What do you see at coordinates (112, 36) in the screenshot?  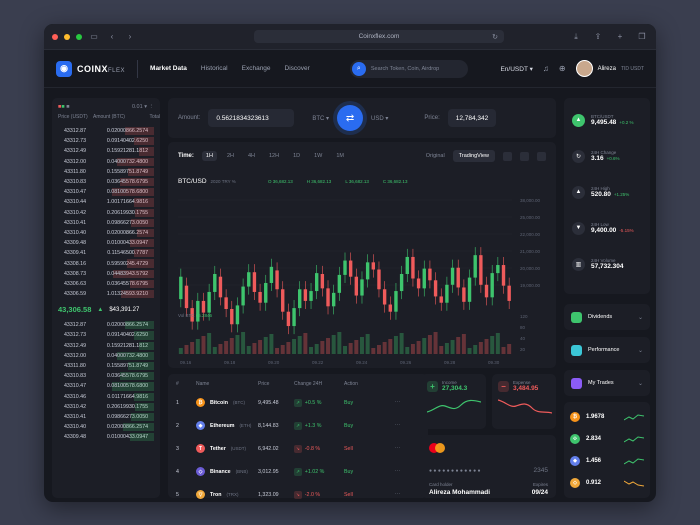 I see `back-icon: ‹` at bounding box center [112, 36].